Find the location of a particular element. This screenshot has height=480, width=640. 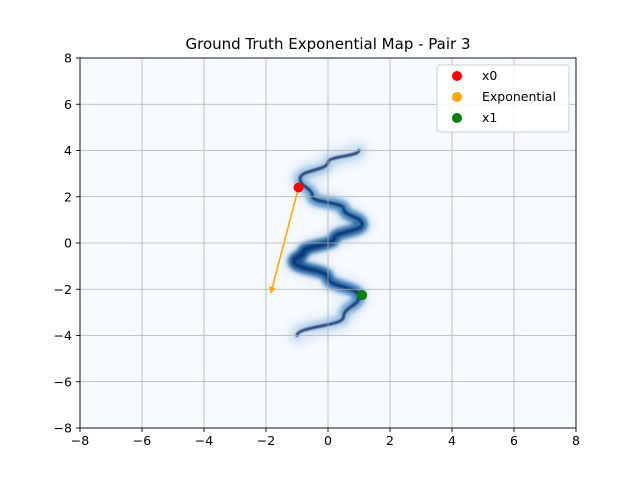

y-tick-label: 4 is located at coordinates (68, 150).